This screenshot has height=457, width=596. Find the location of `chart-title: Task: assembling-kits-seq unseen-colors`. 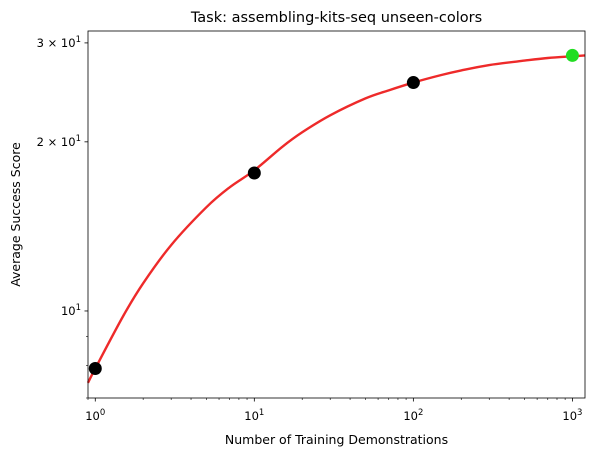

chart-title: Task: assembling-kits-seq unseen-colors is located at coordinates (336, 18).